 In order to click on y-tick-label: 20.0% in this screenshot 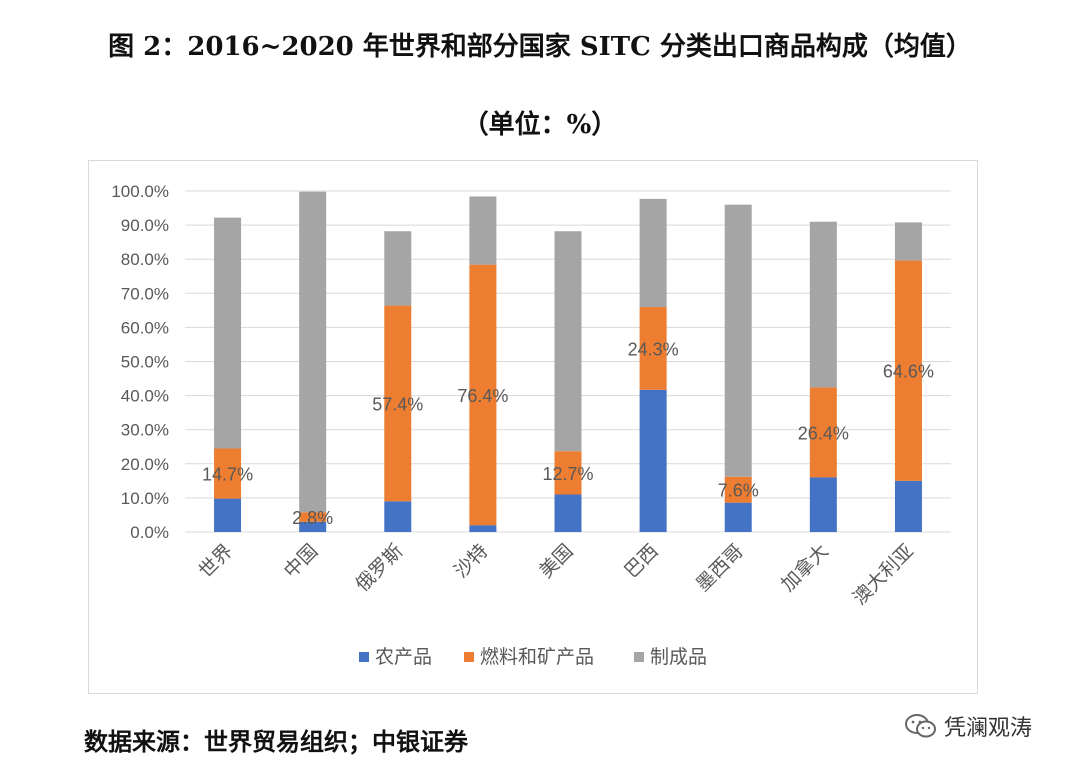, I will do `click(145, 464)`.